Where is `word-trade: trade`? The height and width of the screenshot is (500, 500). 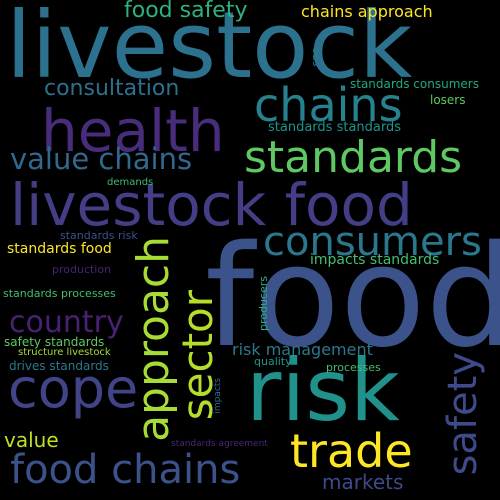 word-trade: trade is located at coordinates (351, 451).